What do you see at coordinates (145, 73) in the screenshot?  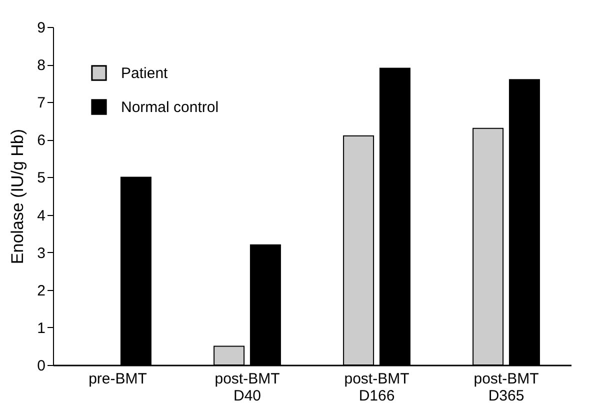 I see `legend-label: Patient` at bounding box center [145, 73].